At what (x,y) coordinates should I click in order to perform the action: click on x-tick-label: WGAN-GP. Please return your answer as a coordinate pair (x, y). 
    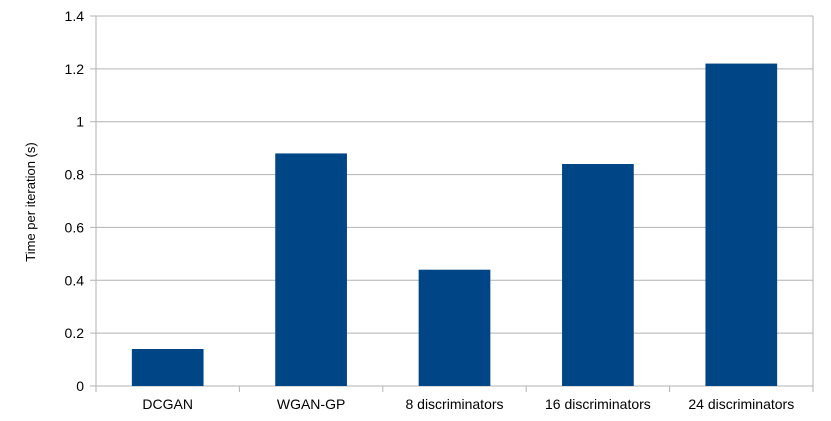
    Looking at the image, I should click on (311, 404).